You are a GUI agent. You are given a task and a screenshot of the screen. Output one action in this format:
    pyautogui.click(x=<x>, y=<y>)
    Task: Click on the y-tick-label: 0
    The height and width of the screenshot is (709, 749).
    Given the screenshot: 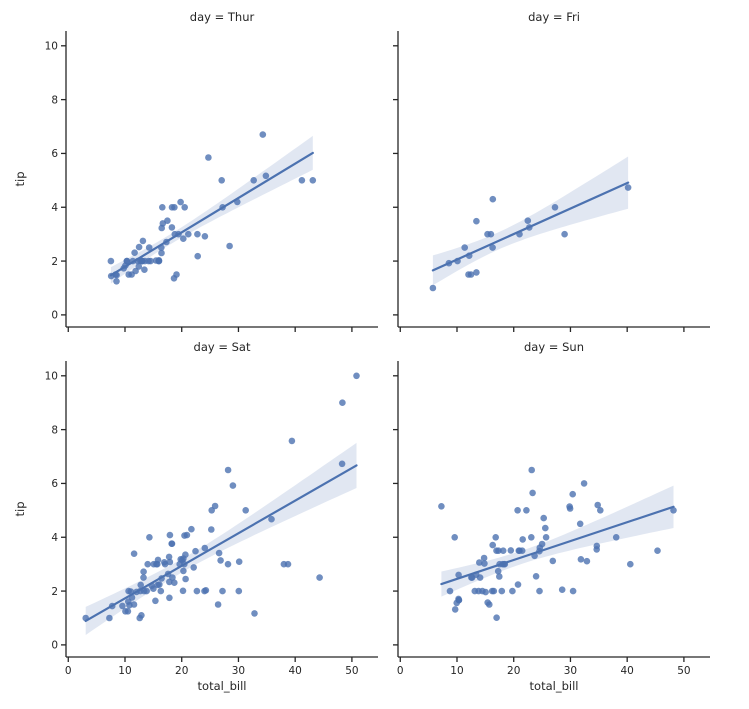 What is the action you would take?
    pyautogui.click(x=54, y=646)
    